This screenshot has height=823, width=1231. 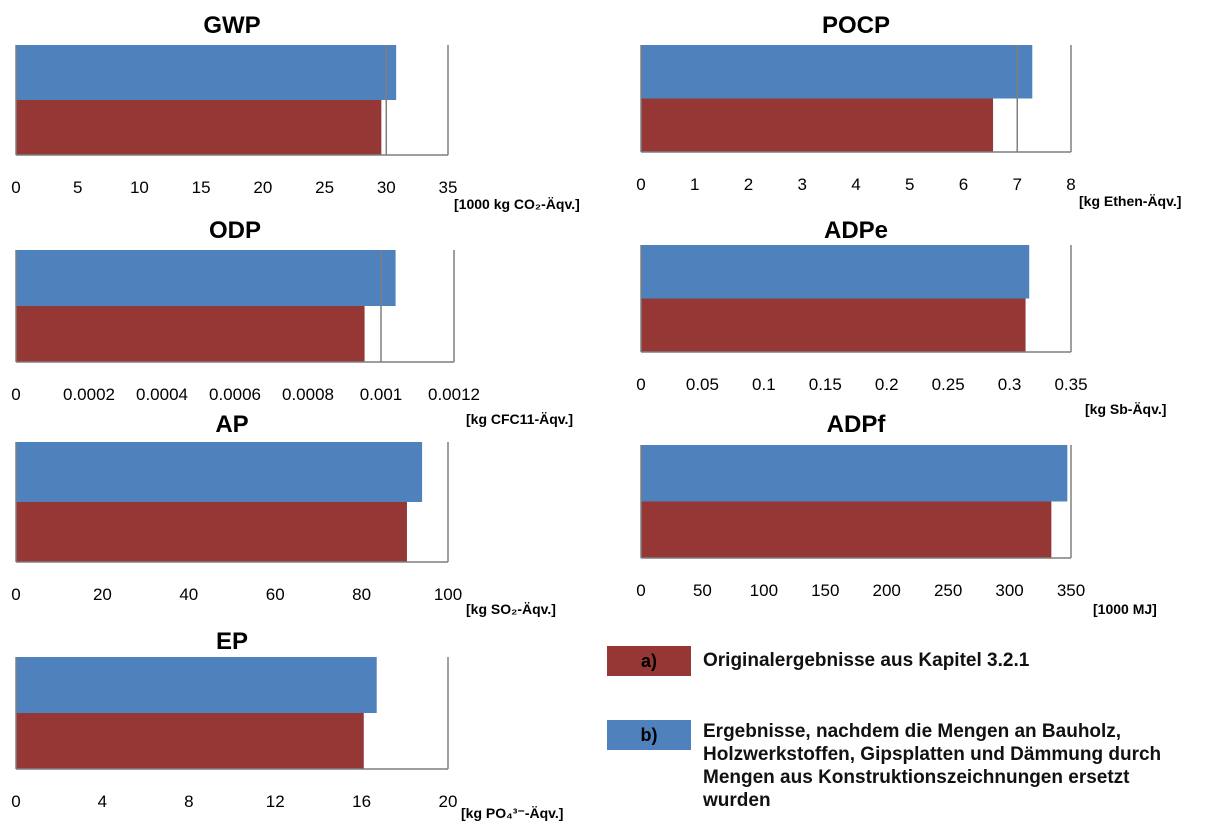 I want to click on tick-label-odp-0: 0, so click(x=15, y=394).